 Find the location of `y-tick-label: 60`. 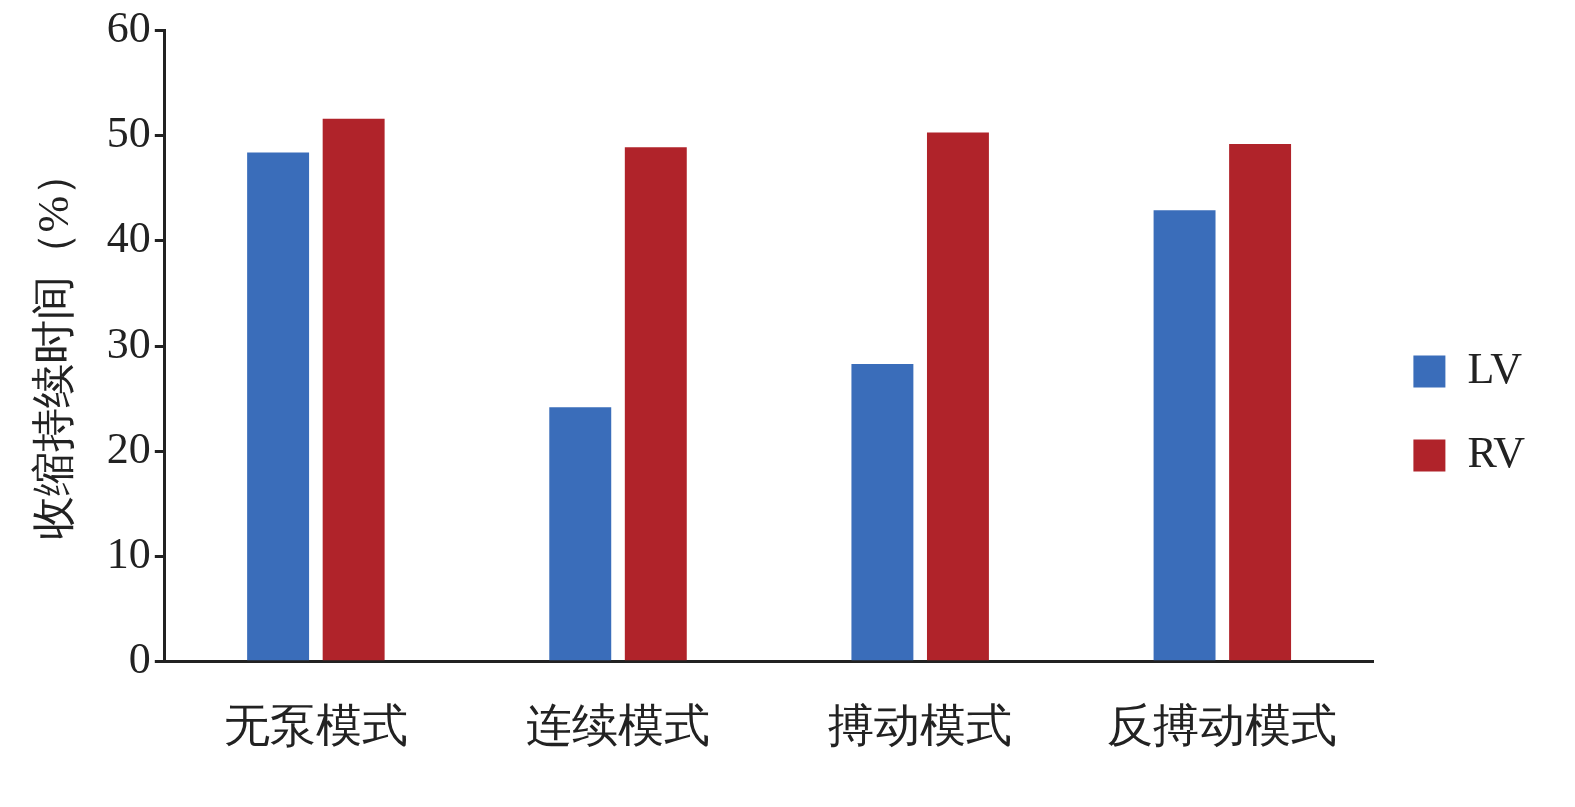

y-tick-label: 60 is located at coordinates (128, 27).